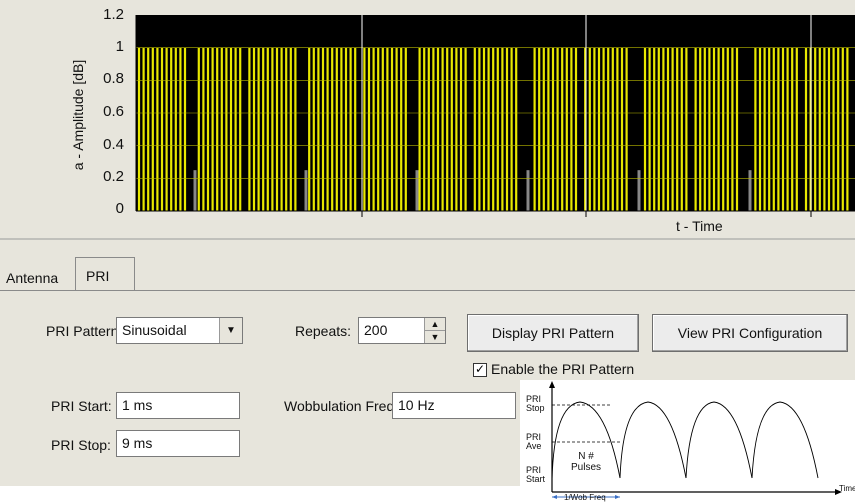 The height and width of the screenshot is (502, 855). I want to click on display-pri-pattern-label: Display PRI Pattern, so click(553, 333).